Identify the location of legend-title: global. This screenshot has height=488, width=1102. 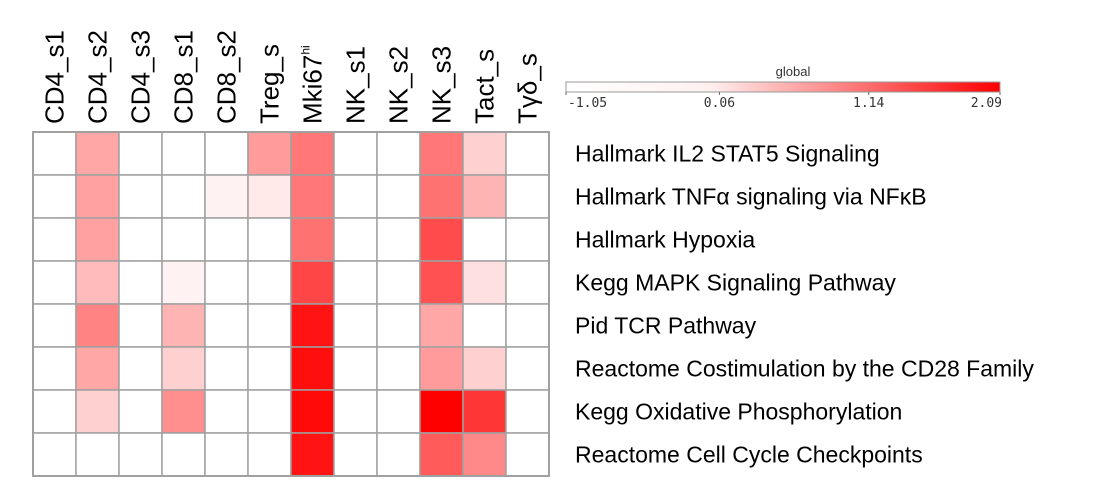
(793, 71).